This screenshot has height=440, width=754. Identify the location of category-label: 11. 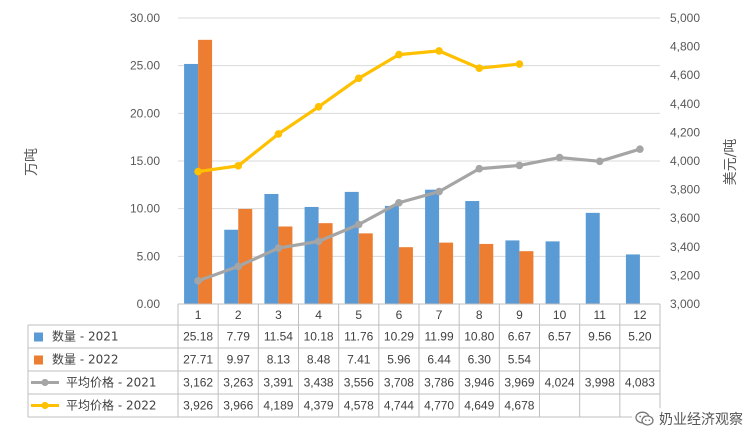
(600, 315).